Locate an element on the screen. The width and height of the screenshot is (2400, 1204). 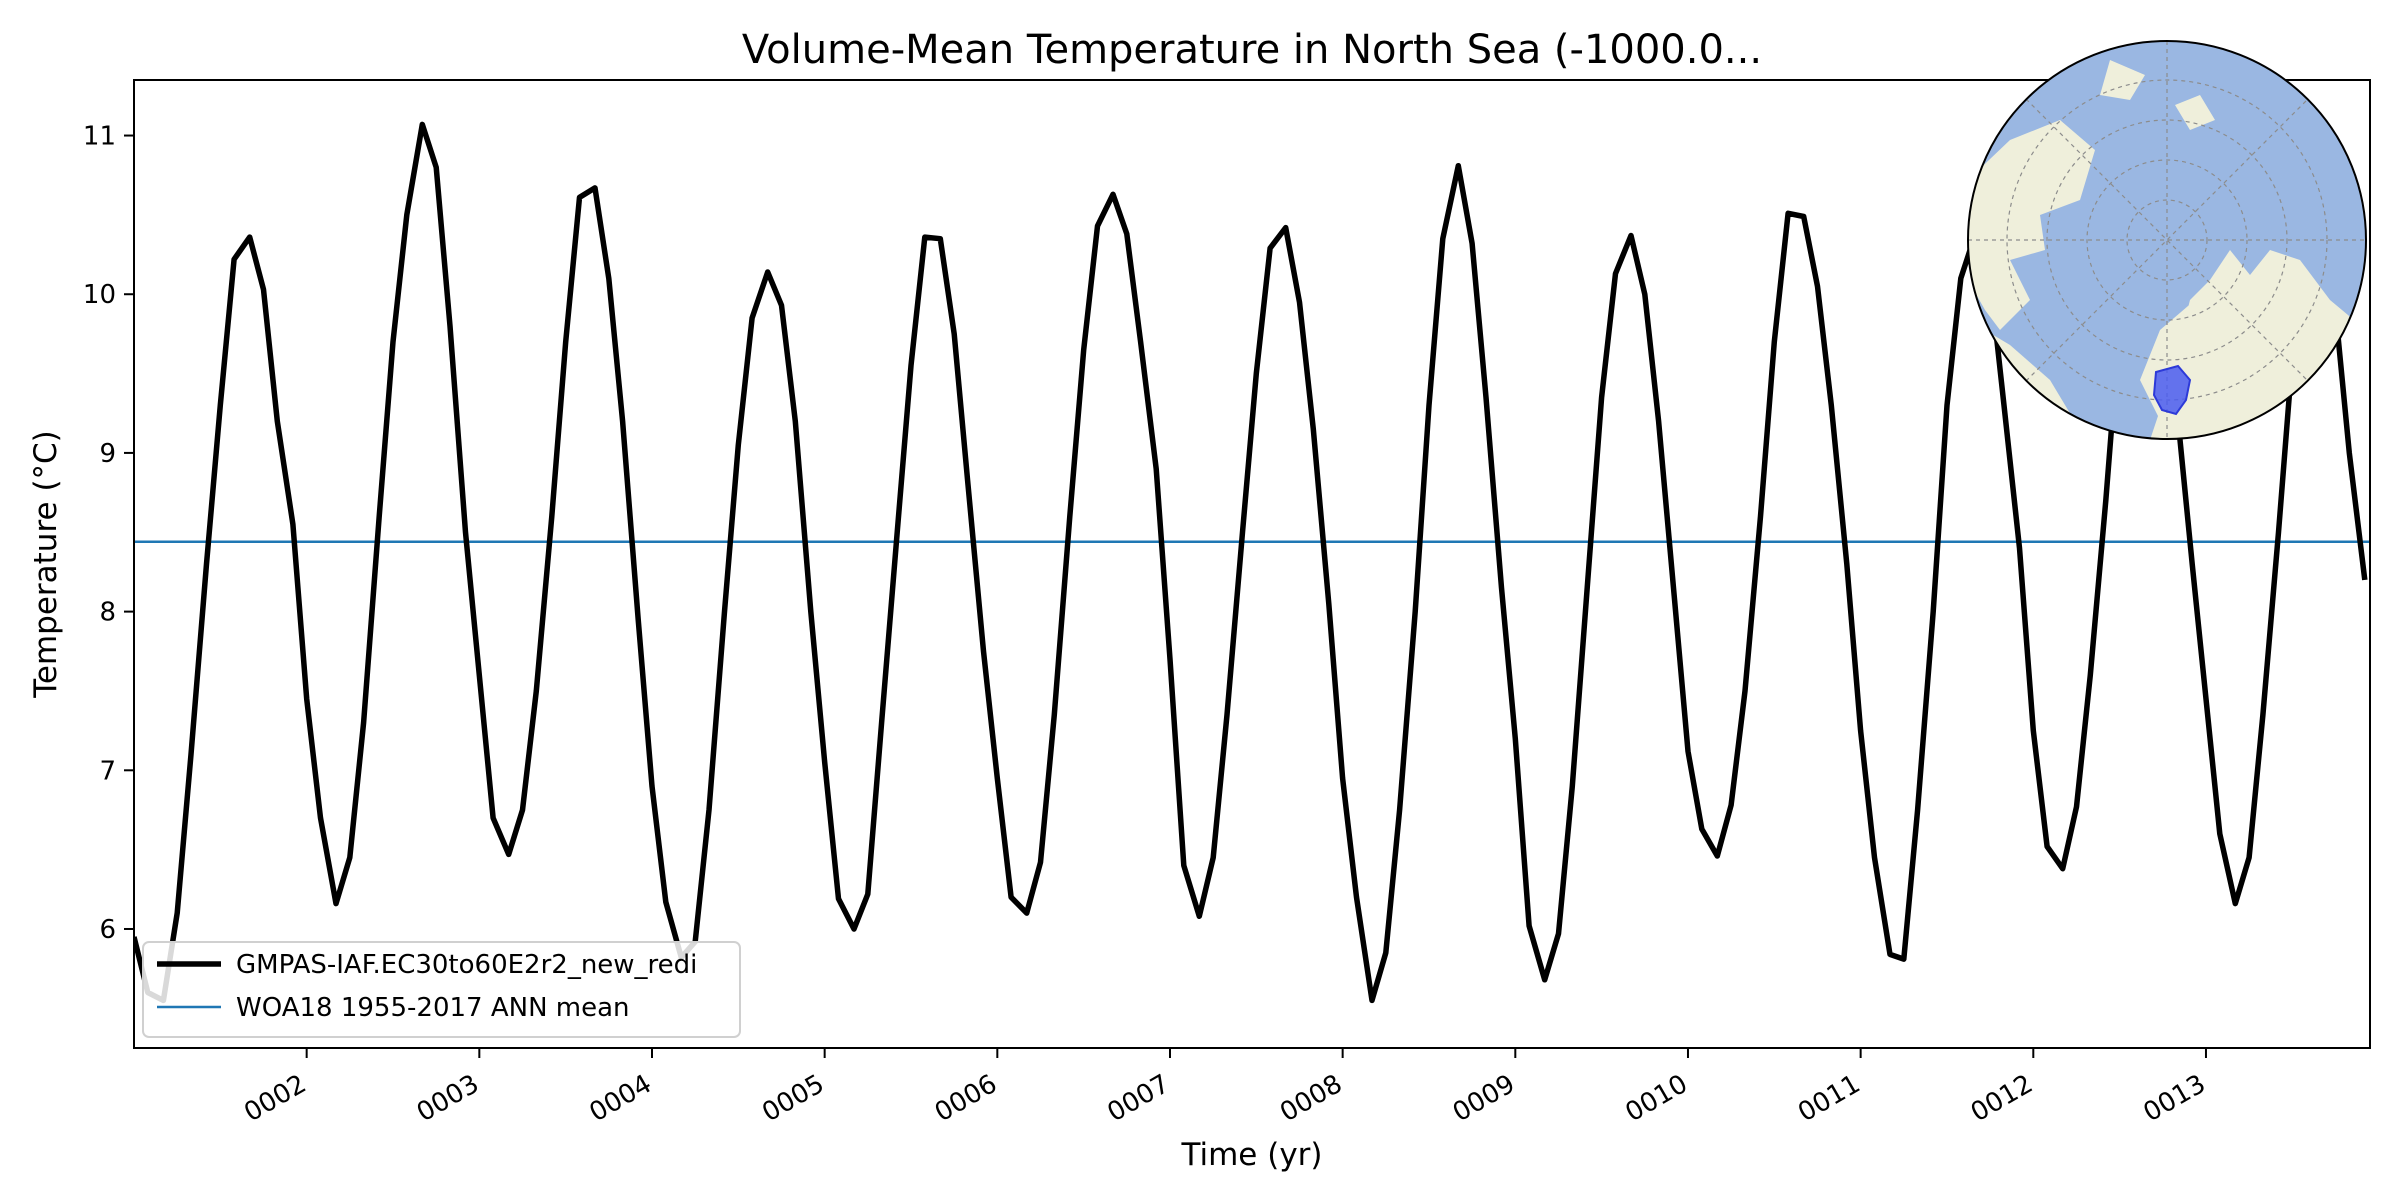
legend-label-gmpas-iaf: GMPAS-IAF.EC30to60E2r2_new_redi is located at coordinates (466, 965).